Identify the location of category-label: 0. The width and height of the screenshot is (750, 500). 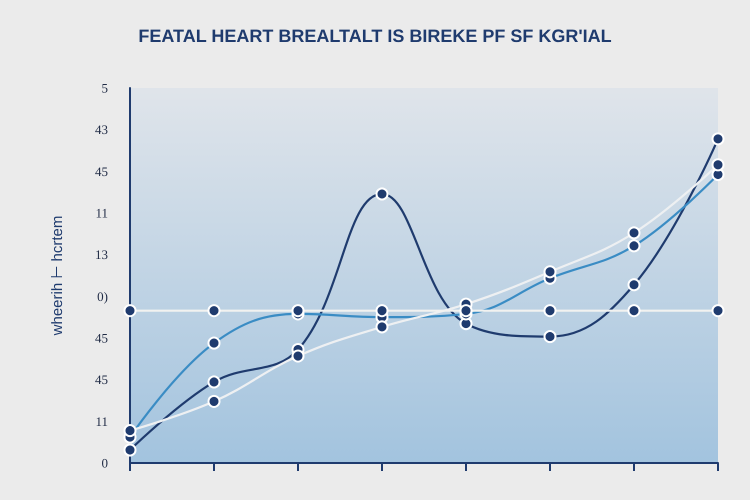
(105, 463).